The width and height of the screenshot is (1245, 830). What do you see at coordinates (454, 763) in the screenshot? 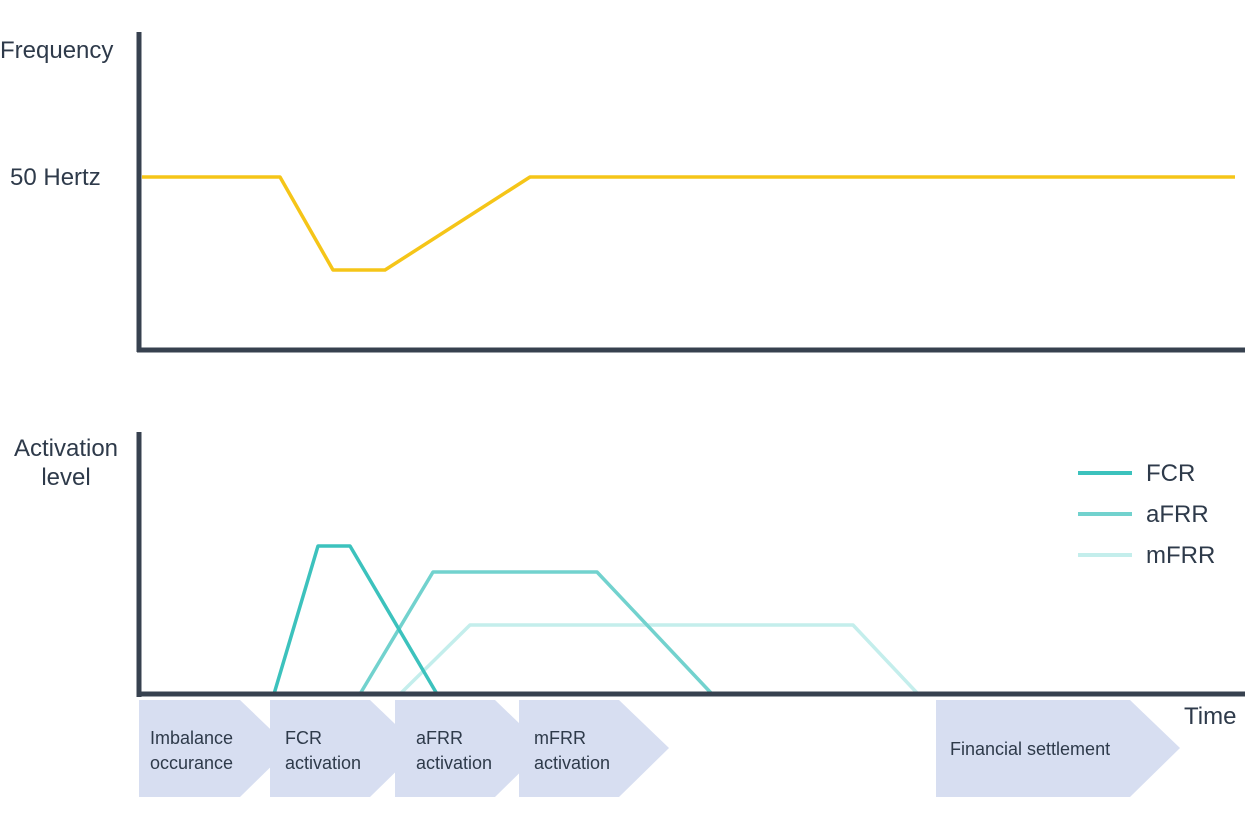
I see `step-afrr-line2: activation` at bounding box center [454, 763].